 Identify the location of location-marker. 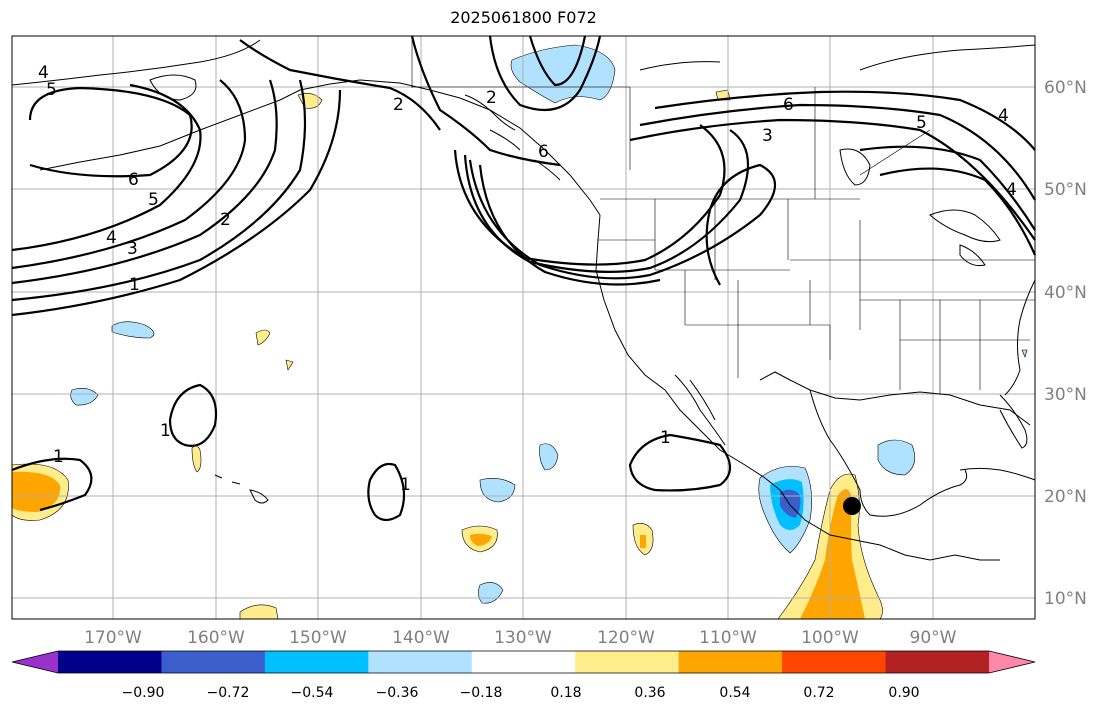
(852, 506).